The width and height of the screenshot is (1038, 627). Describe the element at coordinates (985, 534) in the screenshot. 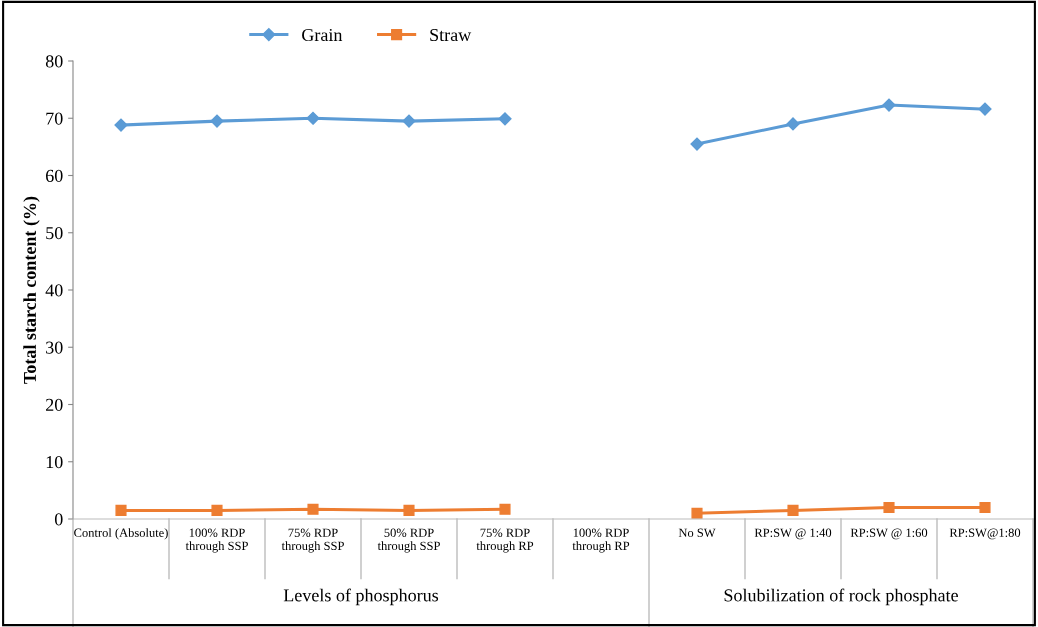

I see `x-tick-label: RP:SW@1:80` at that location.